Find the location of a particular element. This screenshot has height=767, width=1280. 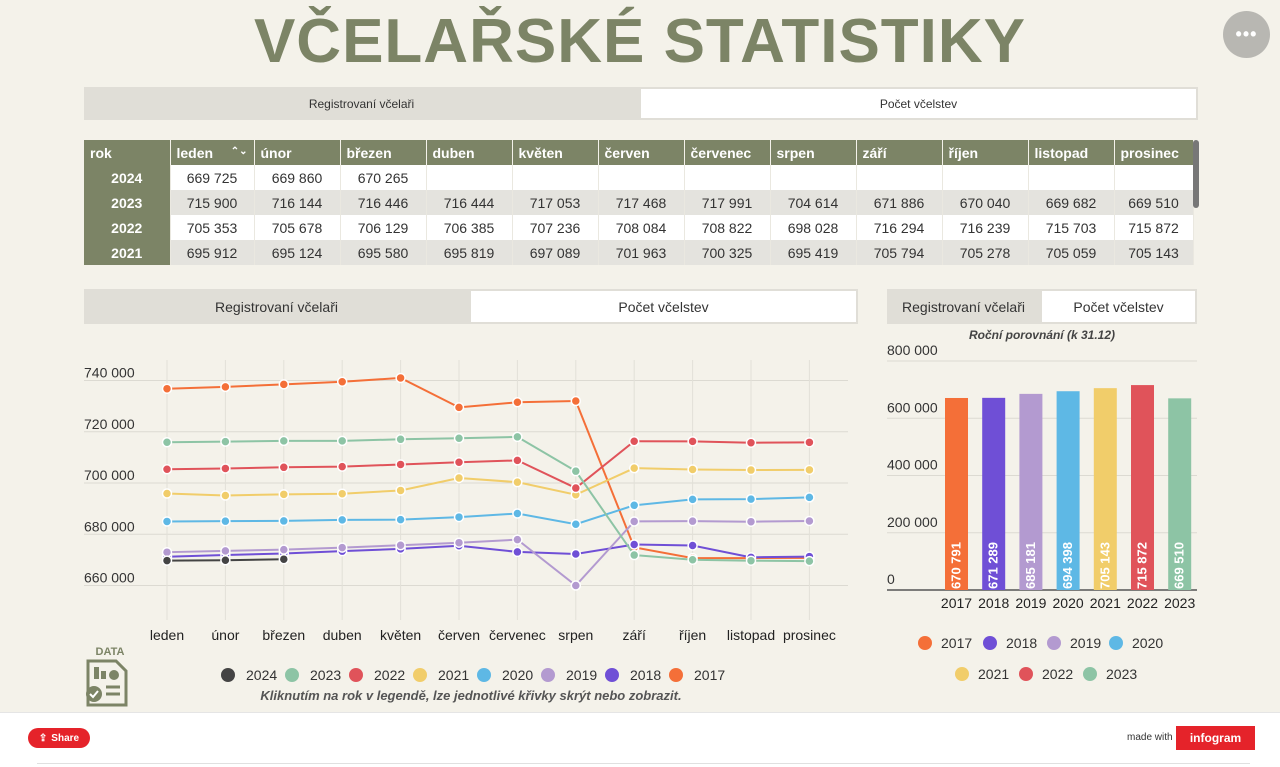

legend-item-2018: 2018 is located at coordinates (633, 675).